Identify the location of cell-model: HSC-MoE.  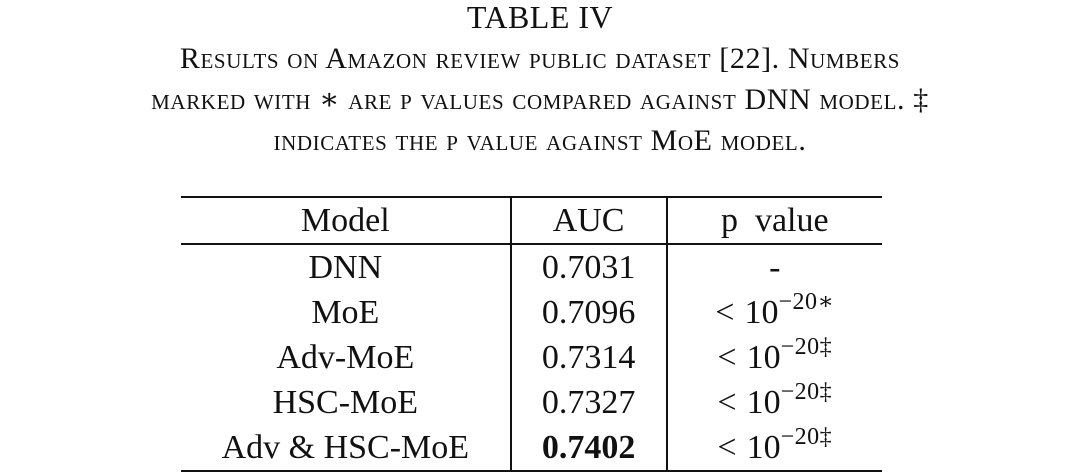
(345, 402).